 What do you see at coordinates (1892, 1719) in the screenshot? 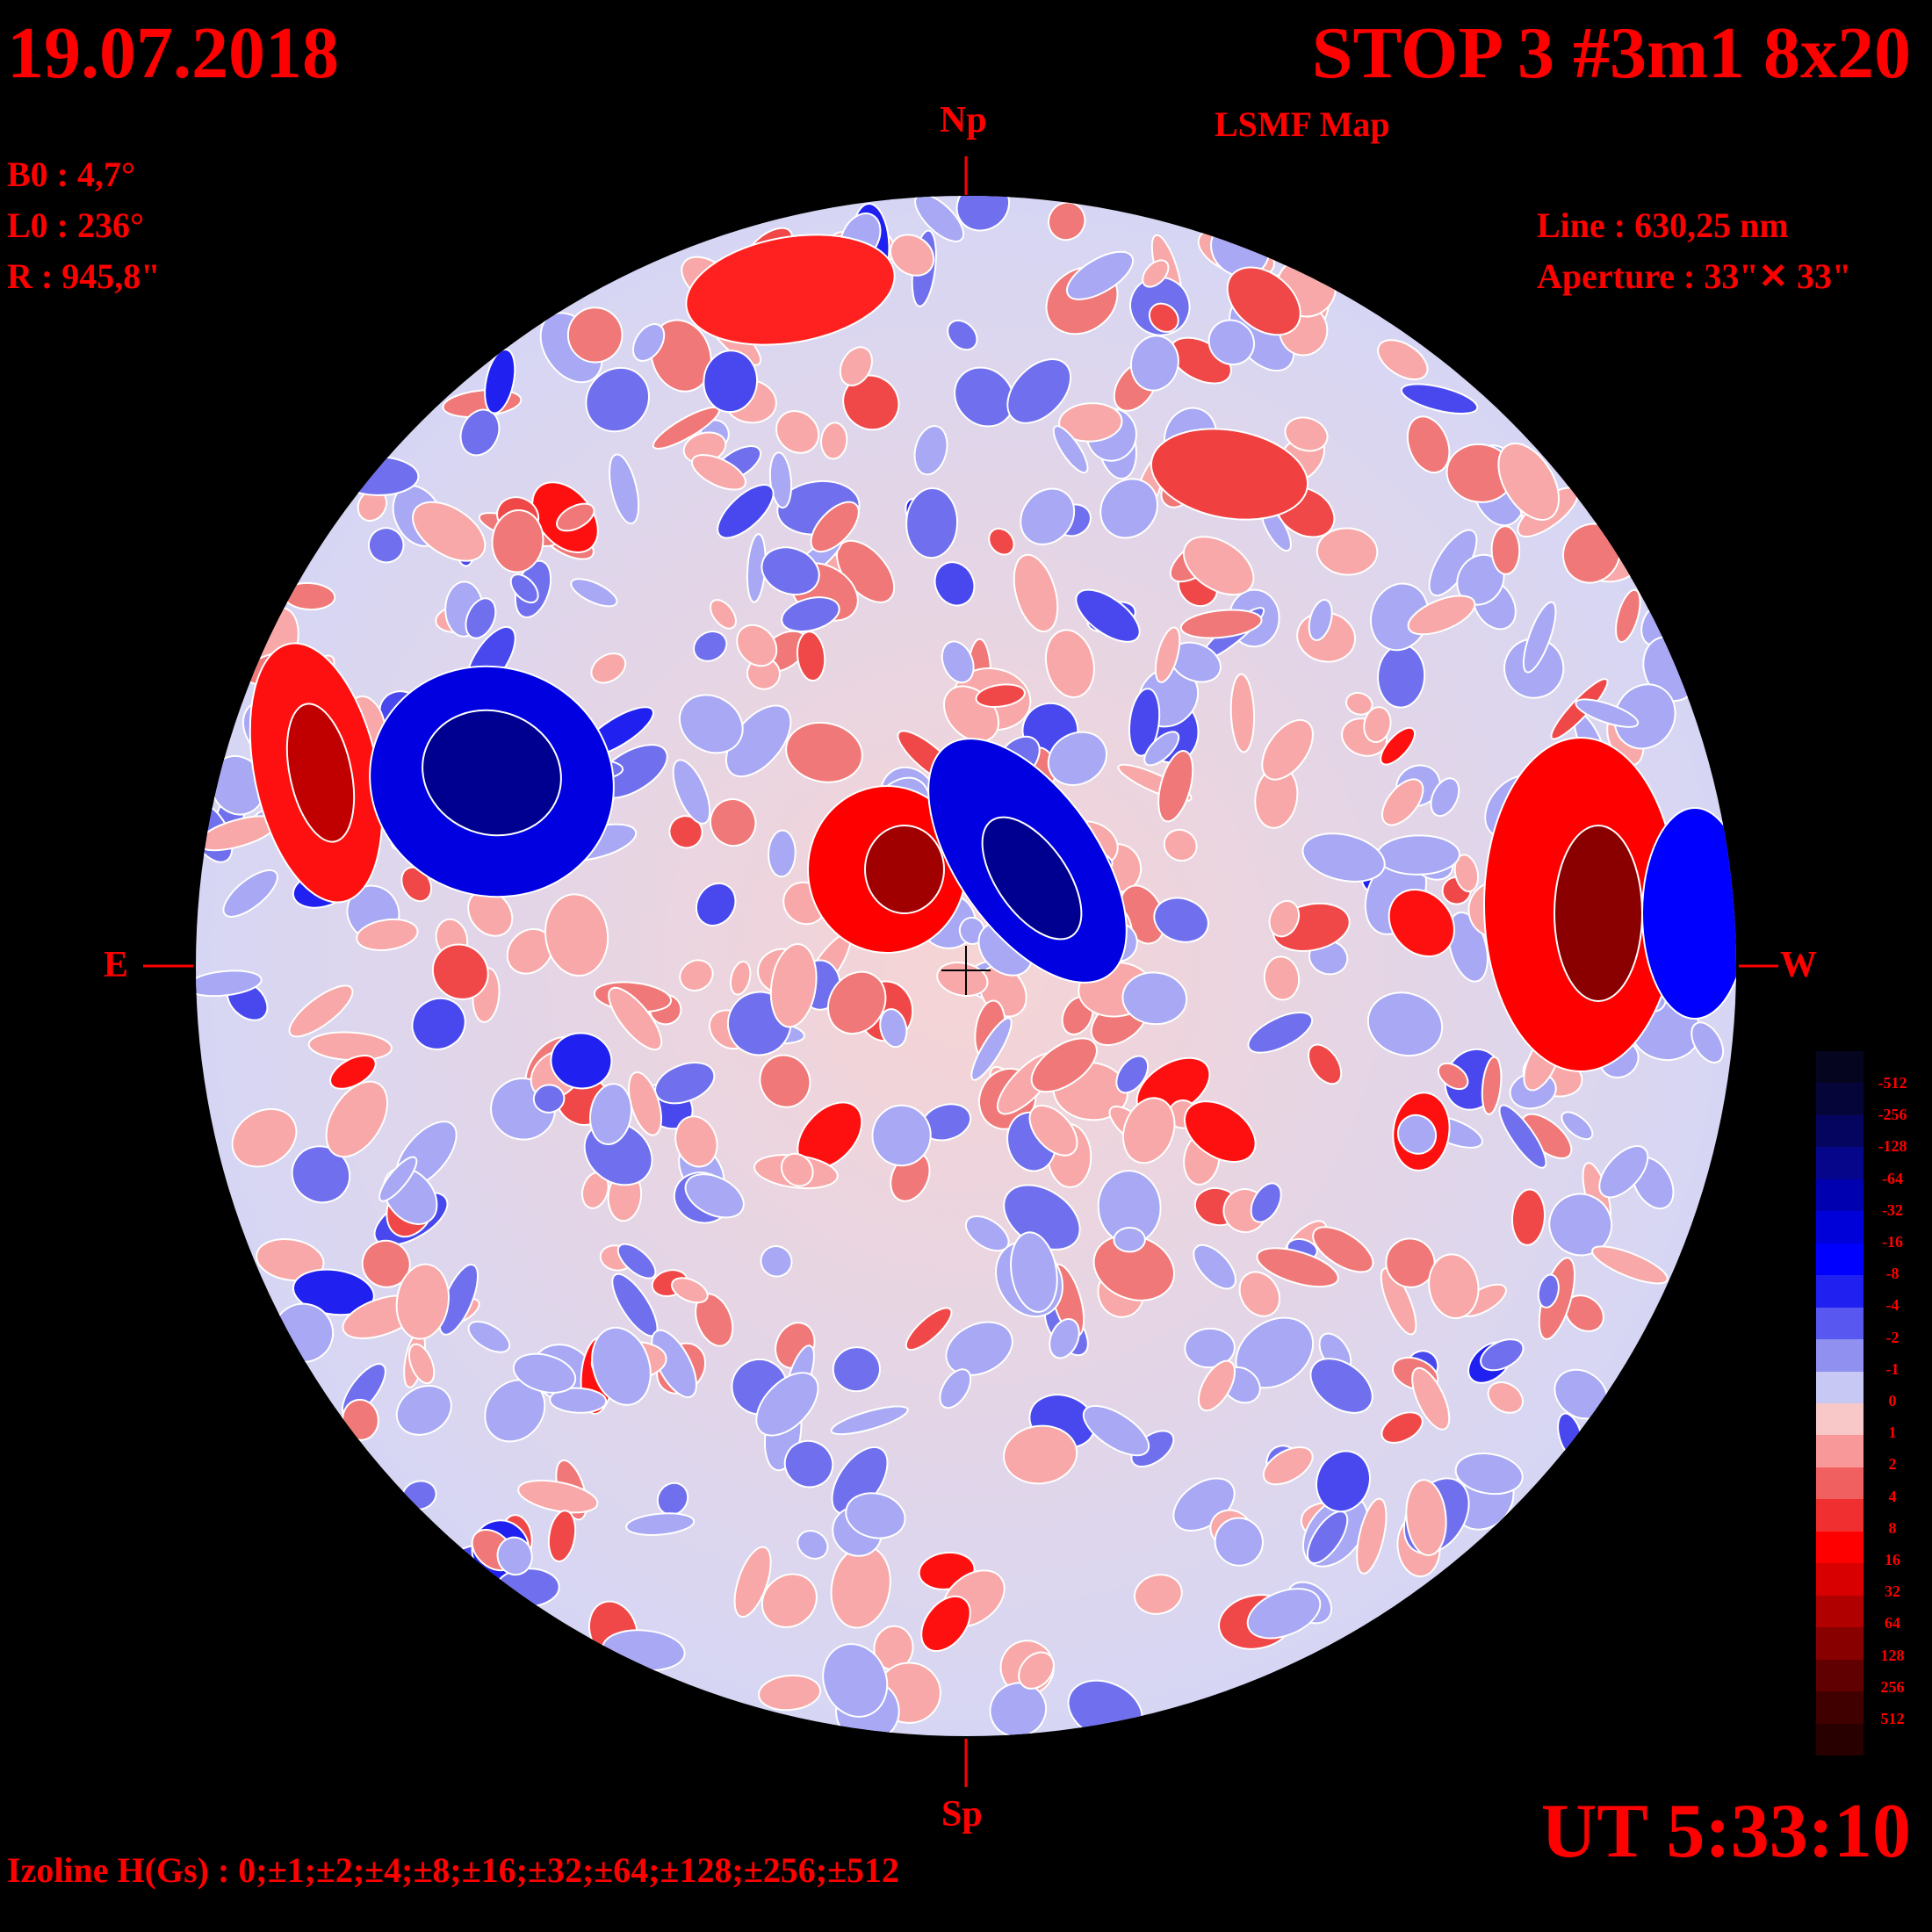
I see `color-scale-label: 512` at bounding box center [1892, 1719].